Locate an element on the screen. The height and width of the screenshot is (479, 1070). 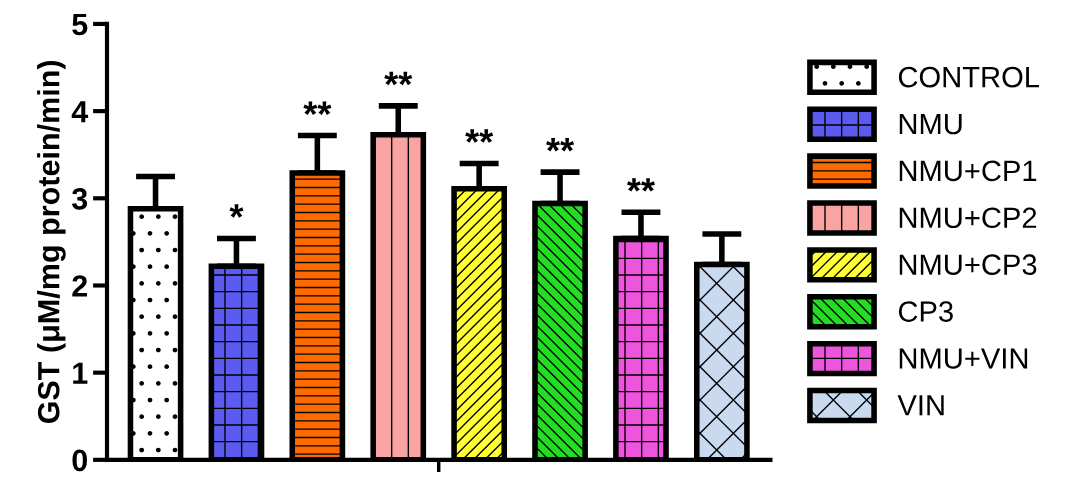
y-tick-label: 4 is located at coordinates (80, 112).